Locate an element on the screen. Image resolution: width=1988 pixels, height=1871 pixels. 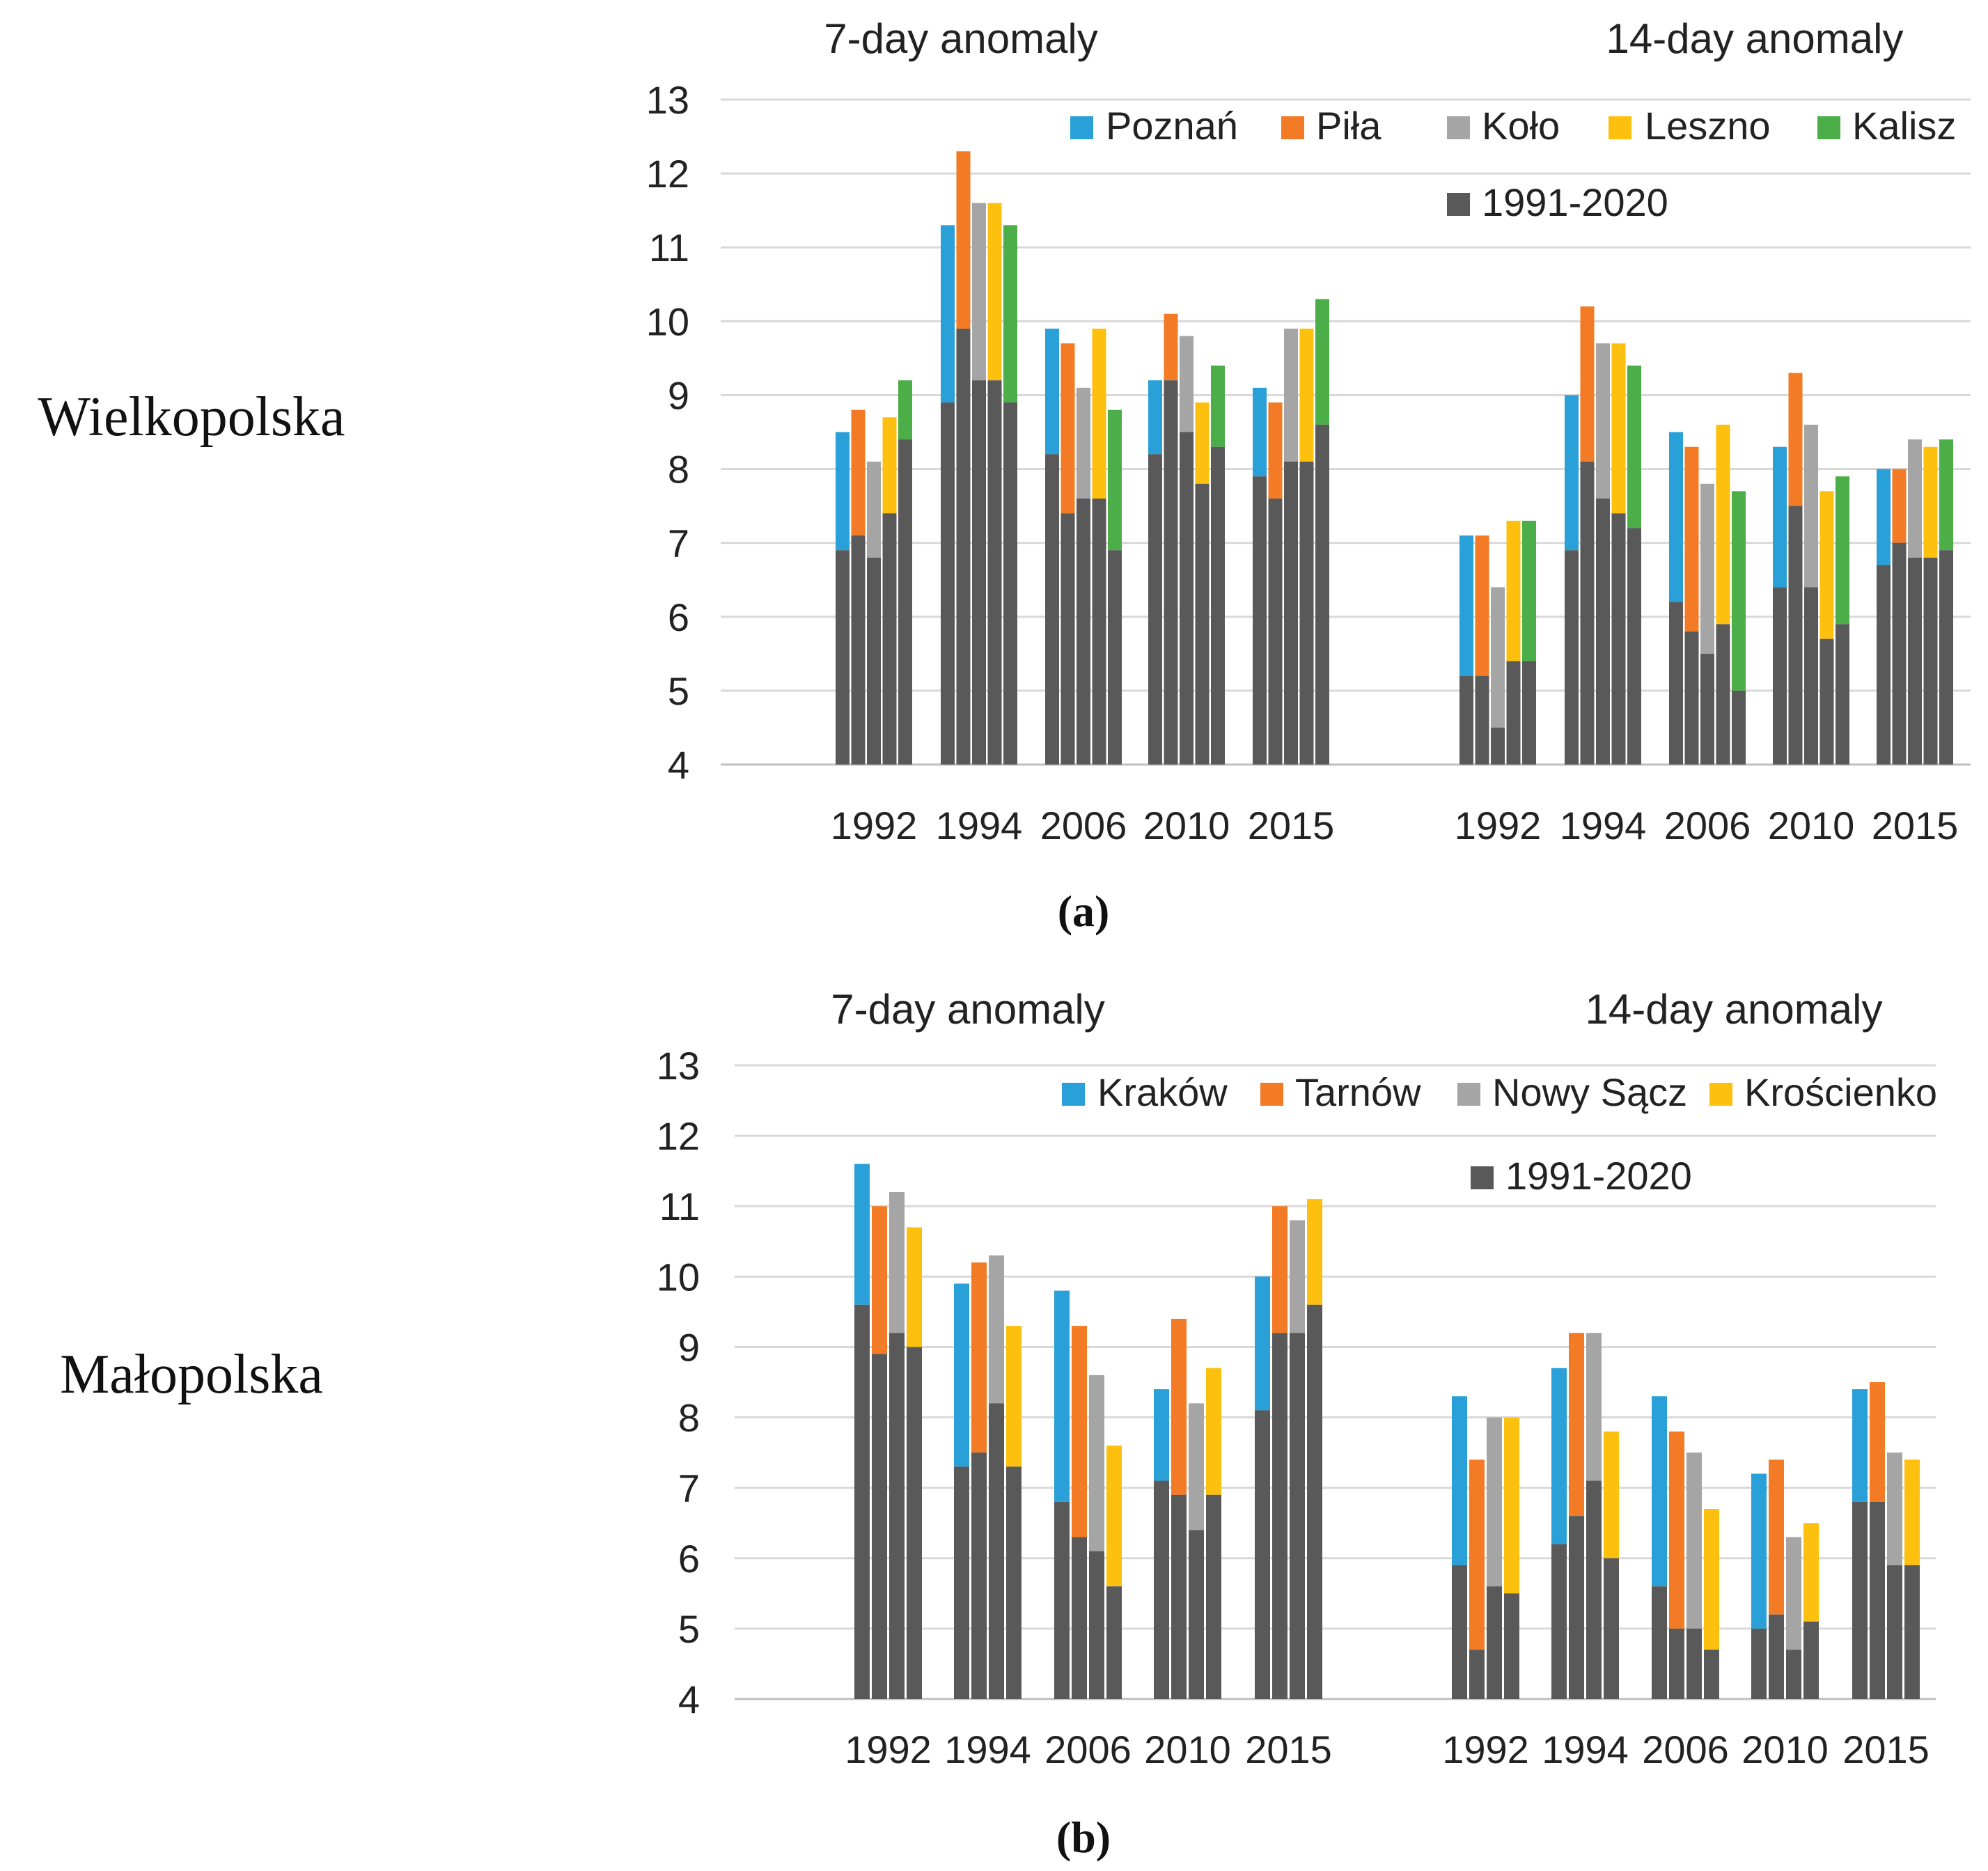
bar-anomaly-nowy-sacz-2015-14-day-anomaly is located at coordinates (1894, 1509).